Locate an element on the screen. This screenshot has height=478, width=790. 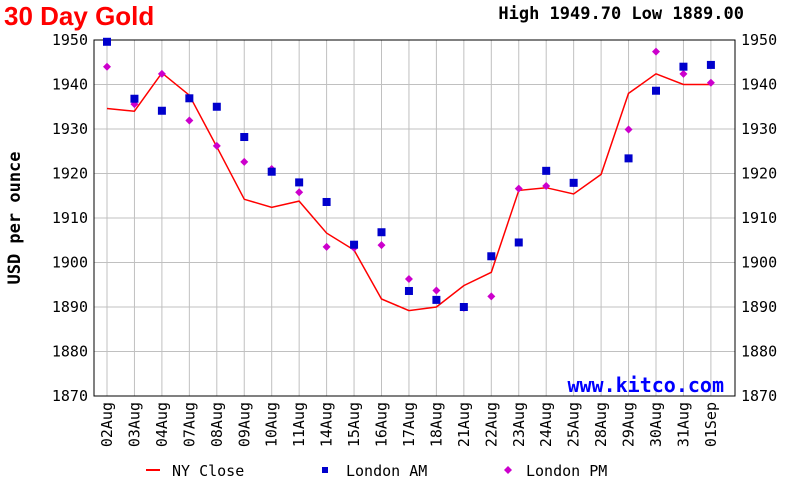
y-tick-label-right: 1880 is located at coordinates (759, 352).